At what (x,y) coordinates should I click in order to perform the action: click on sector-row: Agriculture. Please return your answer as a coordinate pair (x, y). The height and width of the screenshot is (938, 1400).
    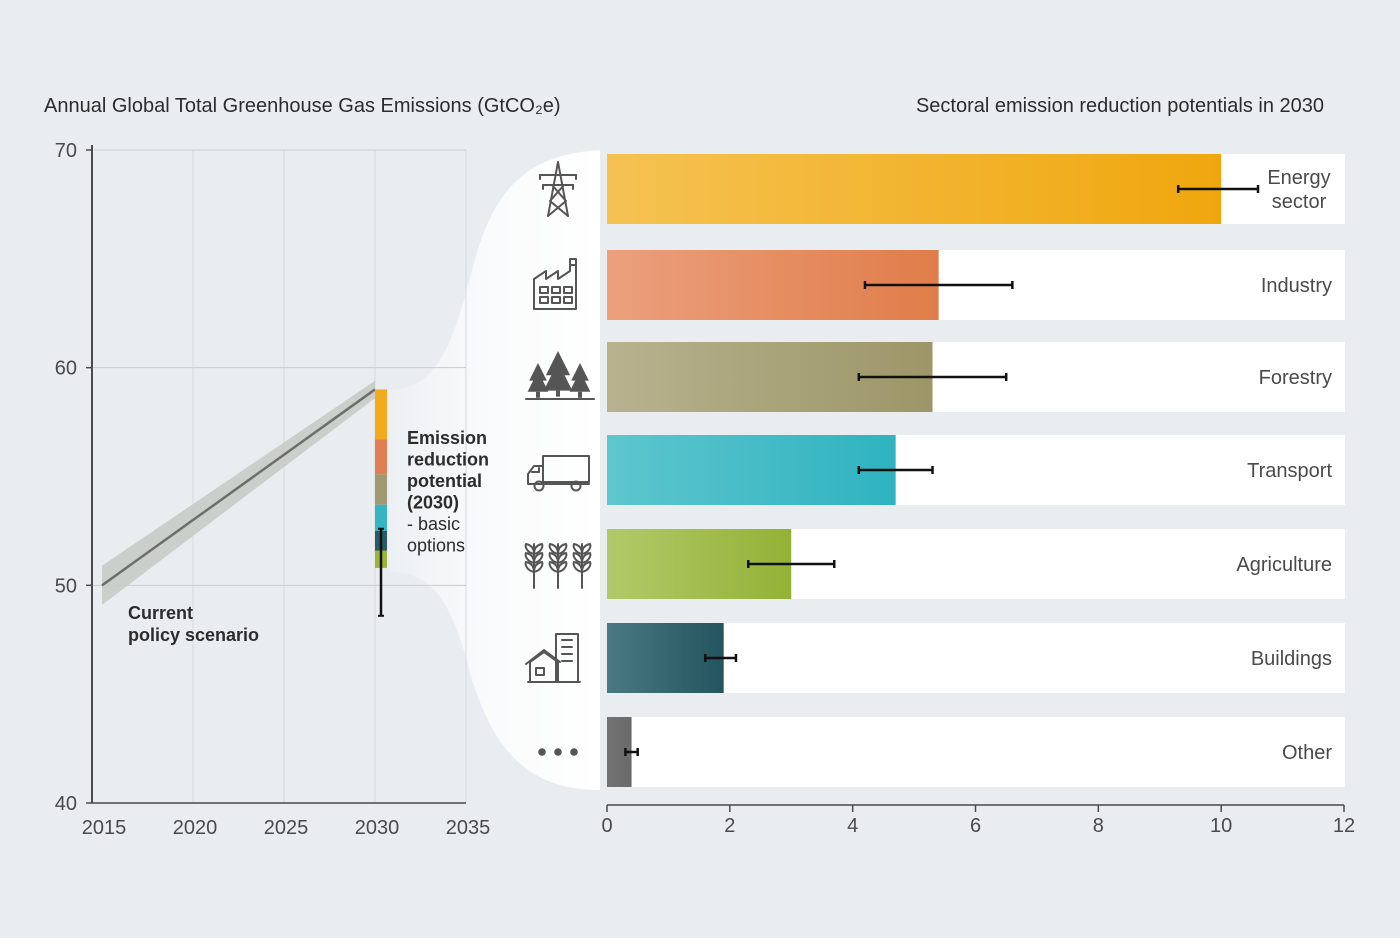
    Looking at the image, I should click on (934, 564).